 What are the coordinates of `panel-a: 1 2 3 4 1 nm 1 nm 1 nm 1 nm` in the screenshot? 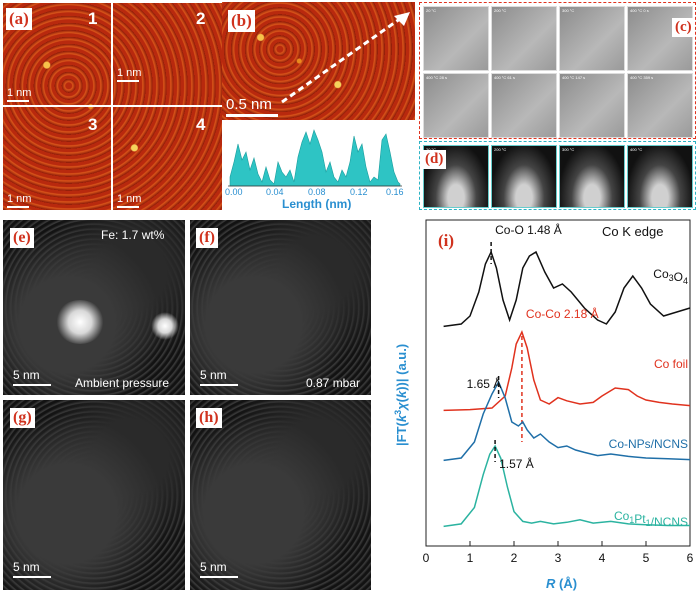 It's located at (112, 106).